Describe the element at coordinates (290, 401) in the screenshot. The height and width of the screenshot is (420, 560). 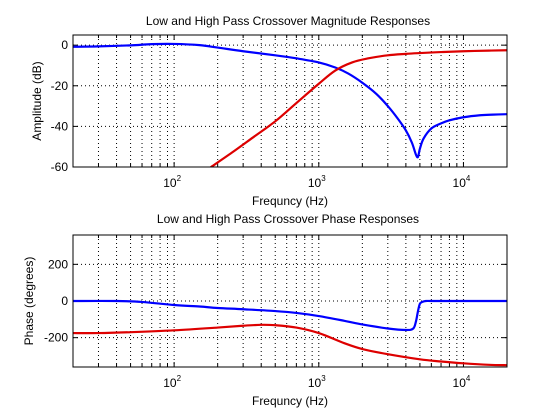
I see `phase-x-axis-label: Frequncy (Hz)` at that location.